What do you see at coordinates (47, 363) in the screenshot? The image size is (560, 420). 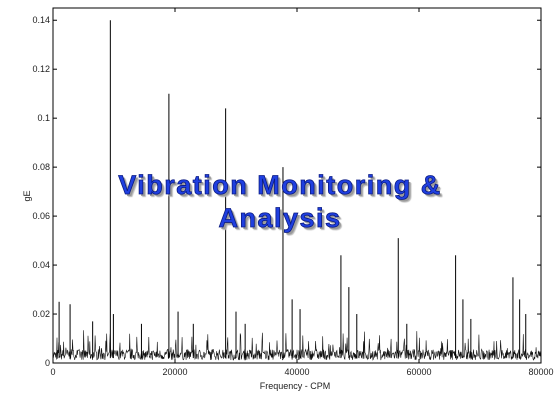 I see `y-tick-label: 0` at bounding box center [47, 363].